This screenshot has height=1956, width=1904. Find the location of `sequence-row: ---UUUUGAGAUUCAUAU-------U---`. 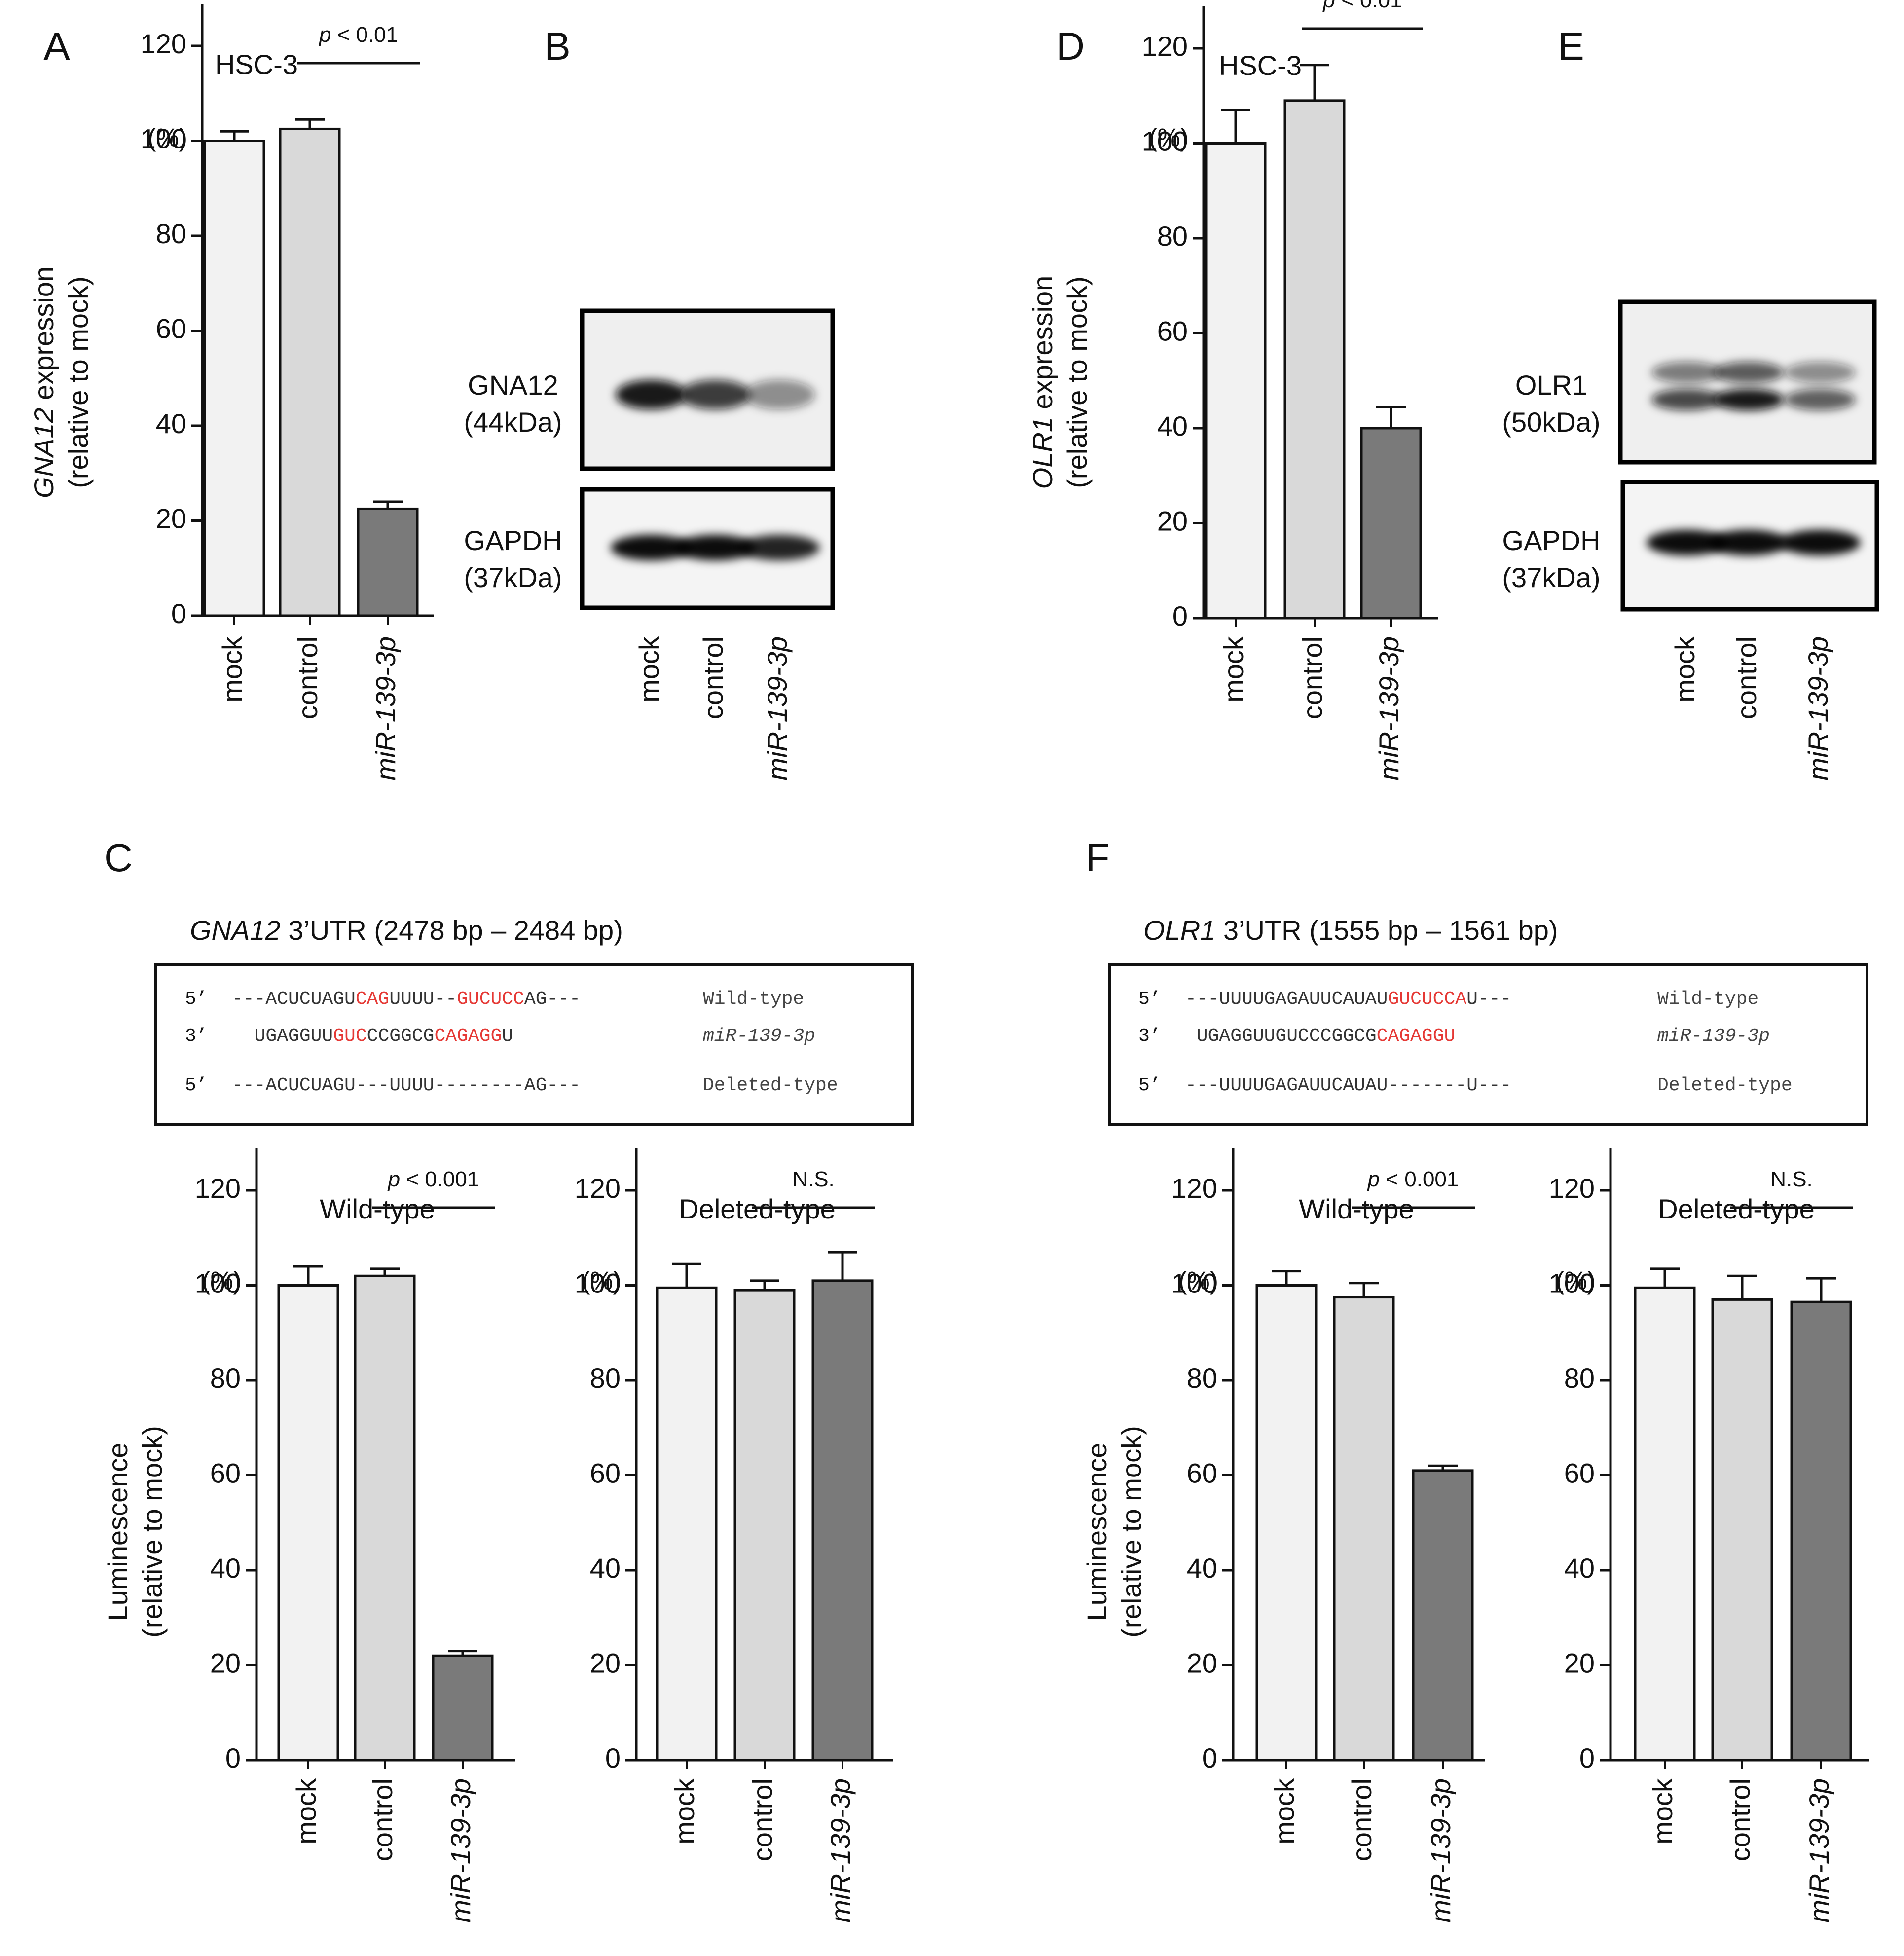

sequence-row: ---UUUUGAGAUUCAUAU-------U--- is located at coordinates (1348, 1085).